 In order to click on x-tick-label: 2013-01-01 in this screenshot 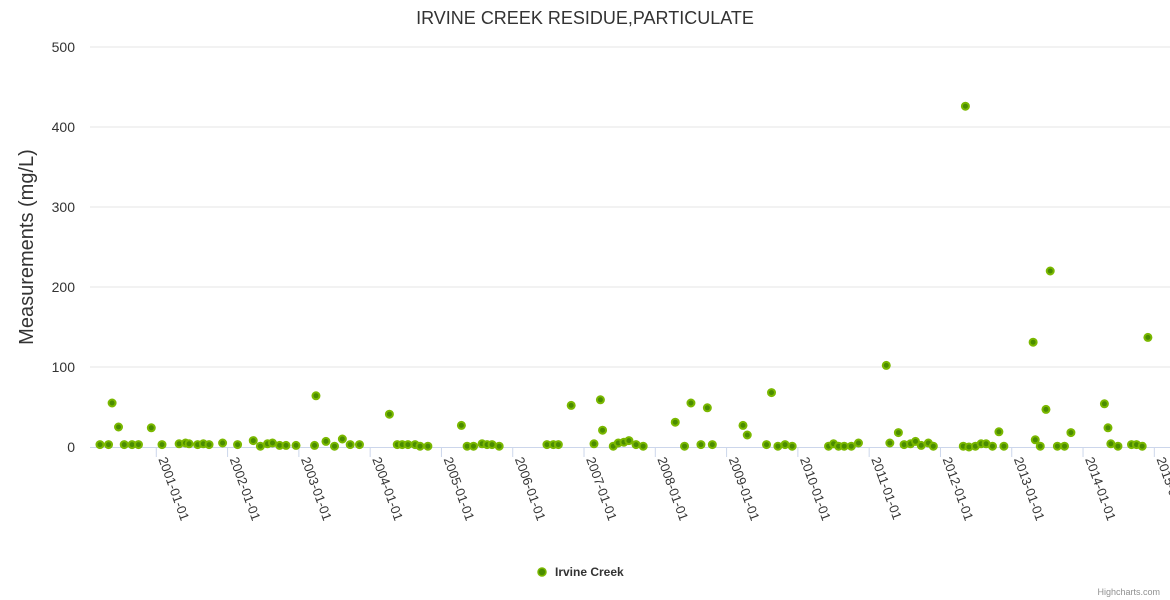, I will do `click(1029, 489)`.